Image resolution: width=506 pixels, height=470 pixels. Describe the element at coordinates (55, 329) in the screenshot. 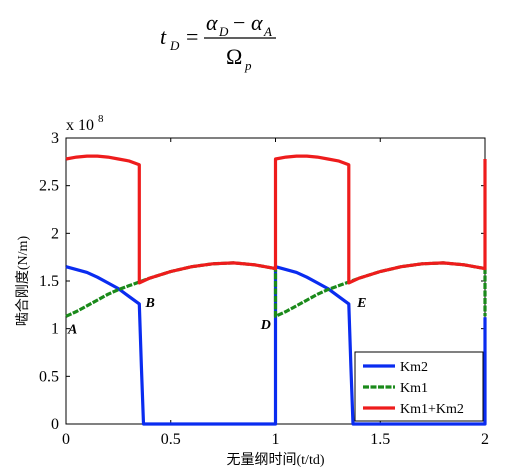

I see `y-tick-label: 1` at that location.